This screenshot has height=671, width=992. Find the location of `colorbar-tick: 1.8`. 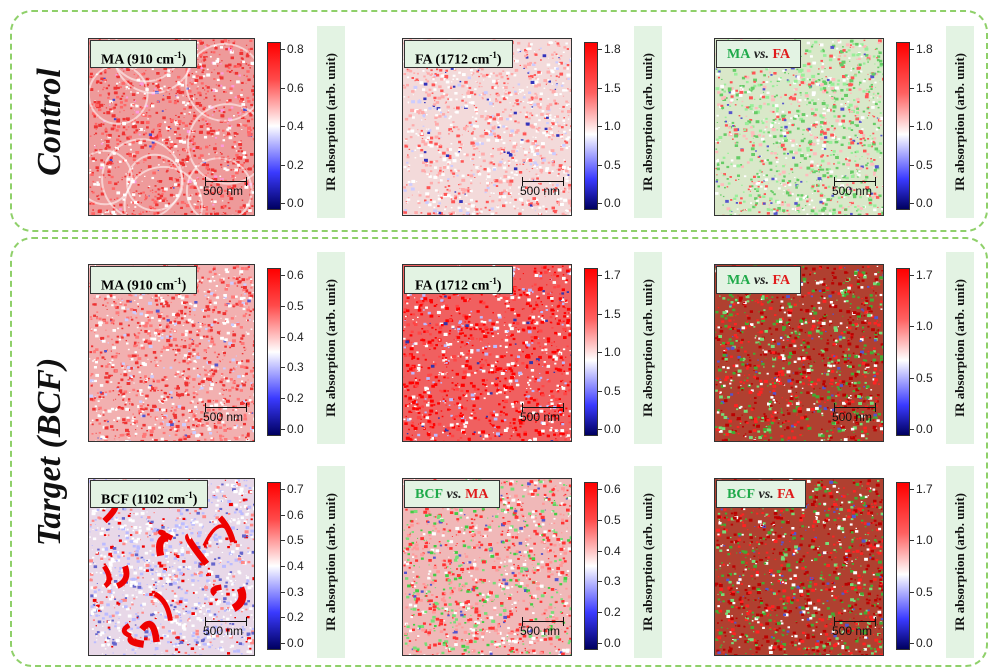

colorbar-tick: 1.8 is located at coordinates (924, 49).